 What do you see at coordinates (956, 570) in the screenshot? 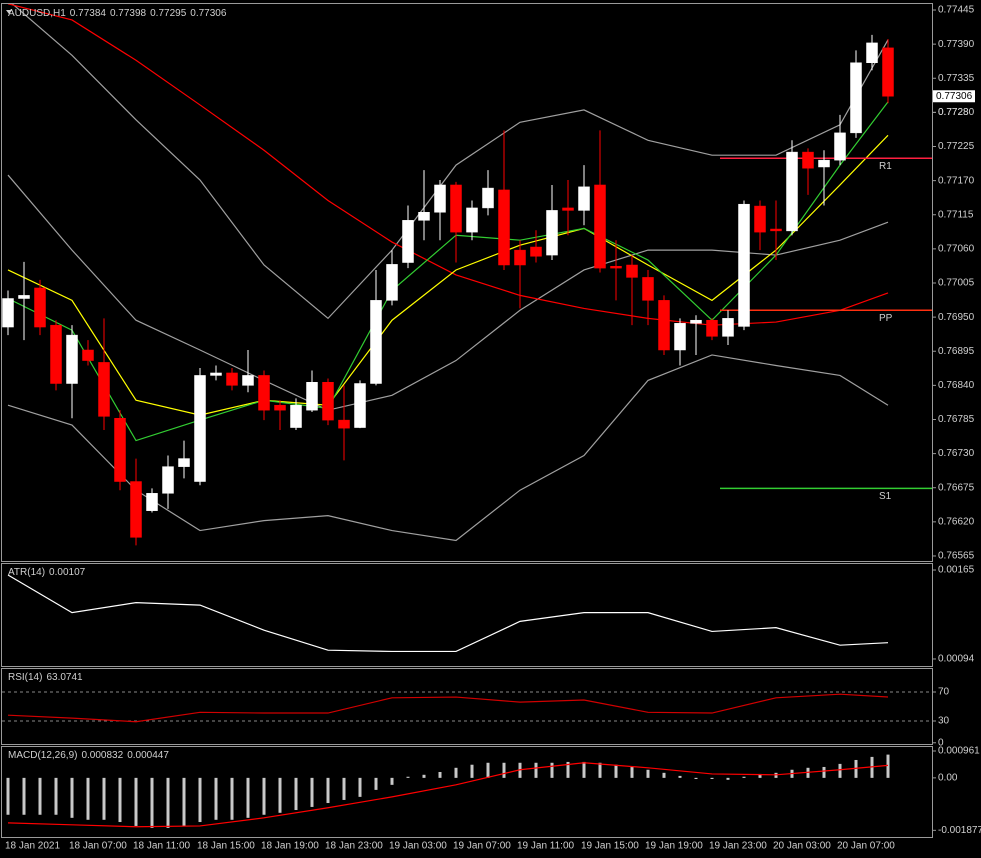
I see `y-tick-label: 0.00165` at bounding box center [956, 570].